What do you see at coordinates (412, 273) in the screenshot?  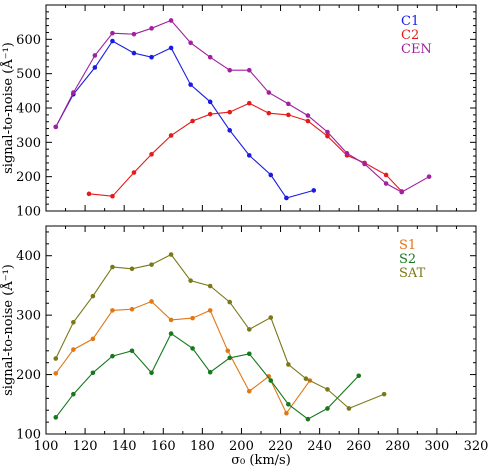 I see `legend-label-sat: SAT` at bounding box center [412, 273].